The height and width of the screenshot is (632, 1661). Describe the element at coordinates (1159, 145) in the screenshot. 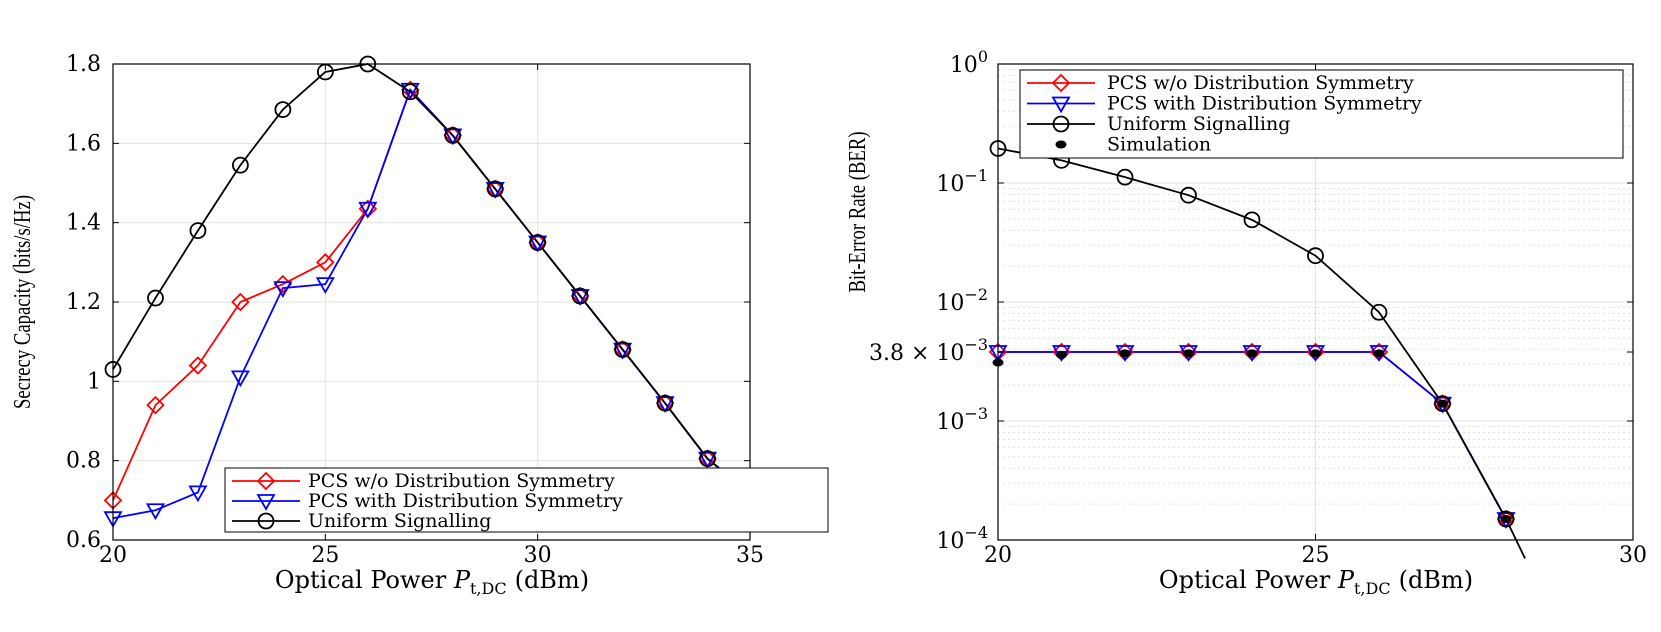

I see `legend-label: Simulation` at that location.